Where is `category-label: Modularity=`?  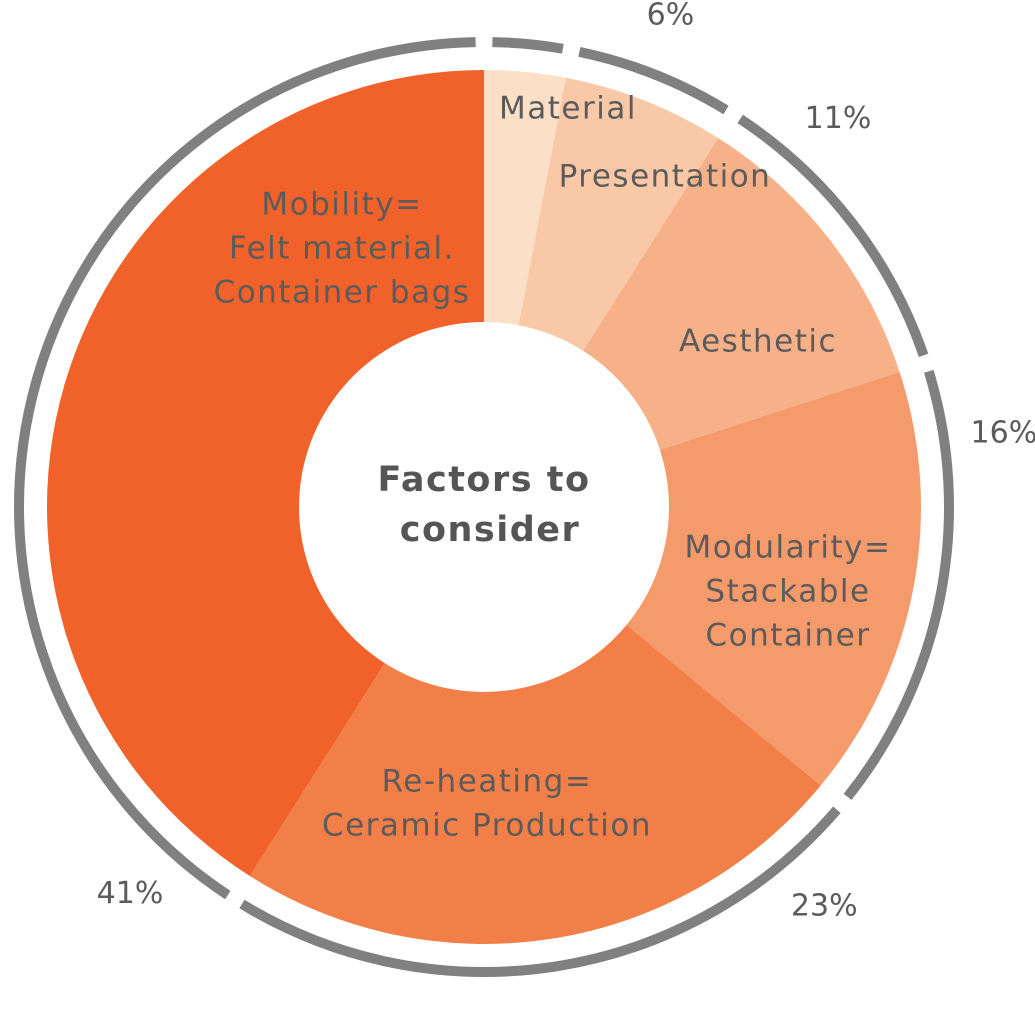 category-label: Modularity= is located at coordinates (788, 548).